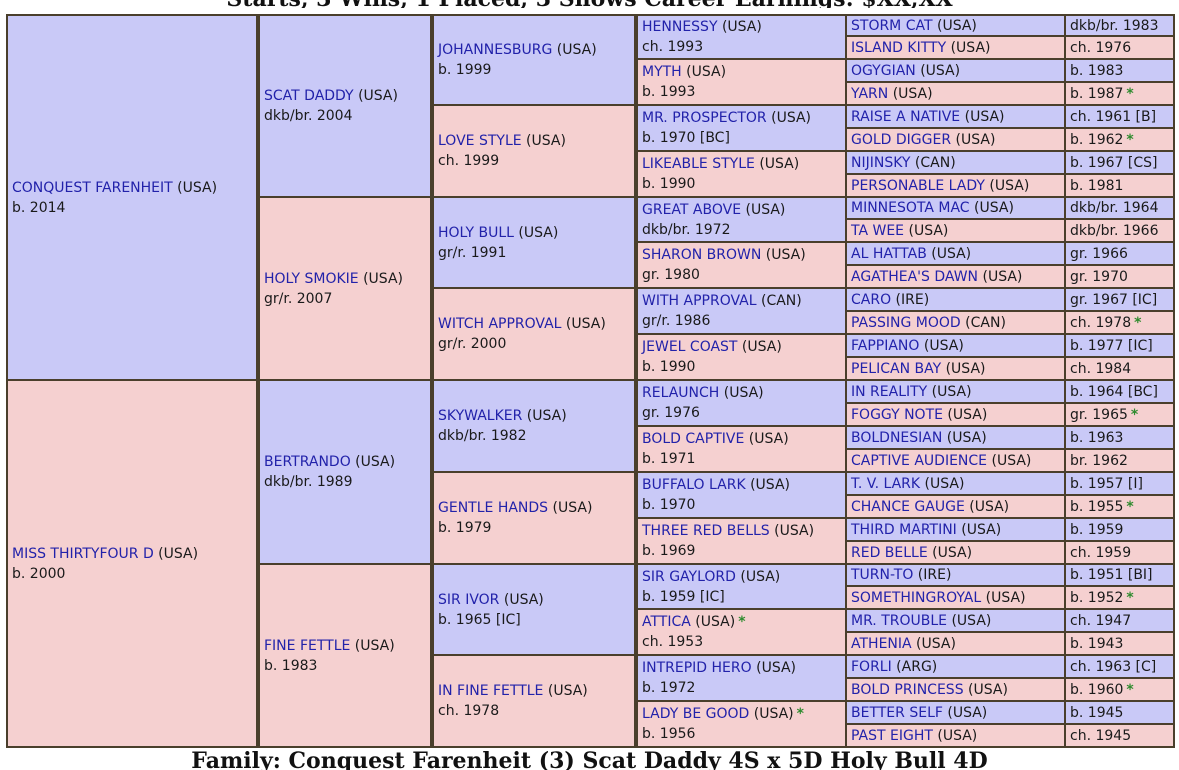 This screenshot has height=770, width=1179. I want to click on horse-name-link: BOLD PRINCESS, so click(907, 689).